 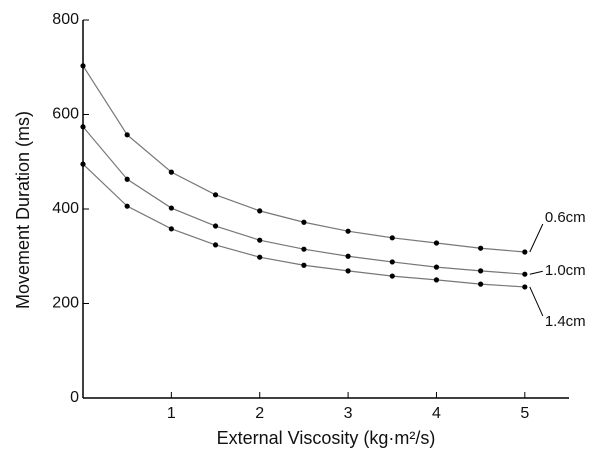 I want to click on series-label: 0.6cm, so click(x=565, y=217).